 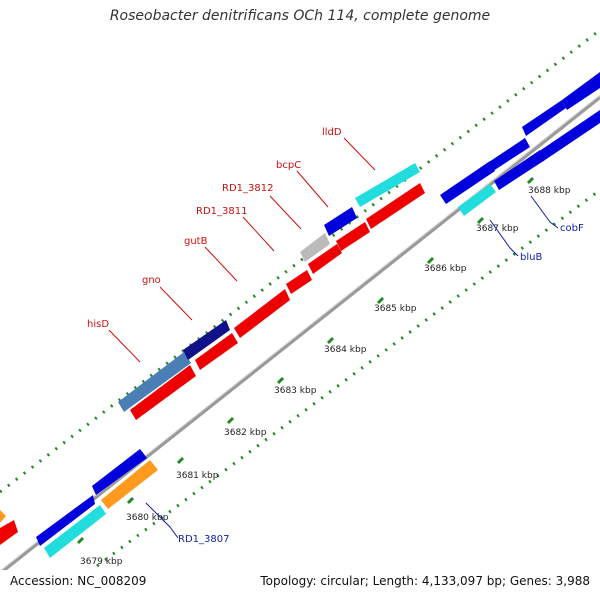 What do you see at coordinates (3, 516) in the screenshot?
I see `orange-feature-edge` at bounding box center [3, 516].